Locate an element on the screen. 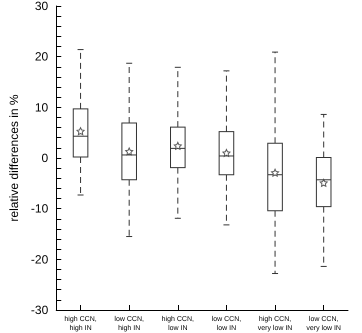 Image resolution: width=362 pixels, height=333 pixels. y-tick-label: -10 is located at coordinates (39, 209).